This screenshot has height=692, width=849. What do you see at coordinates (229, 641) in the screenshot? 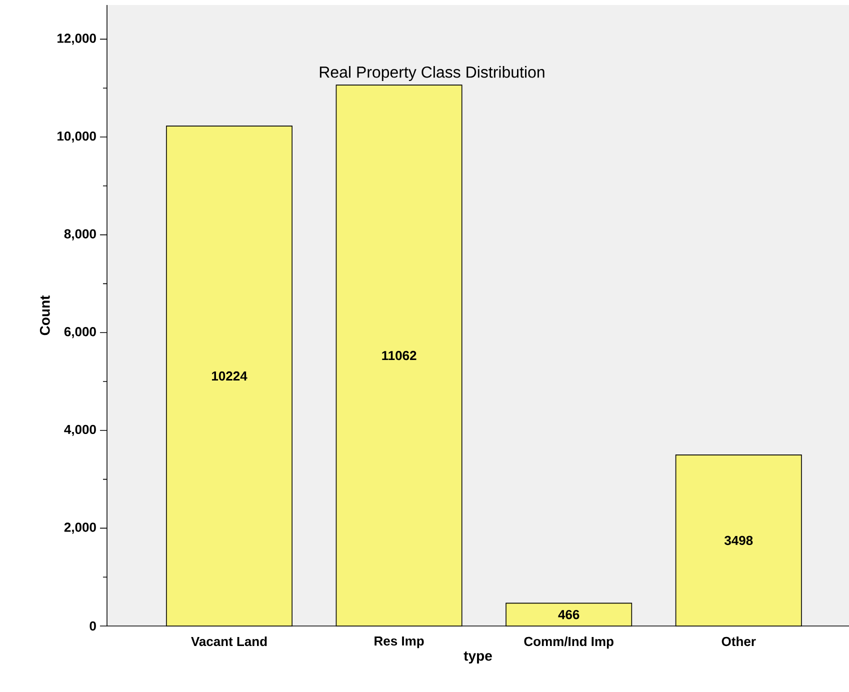
I see `x-tick-label: Vacant Land` at bounding box center [229, 641].